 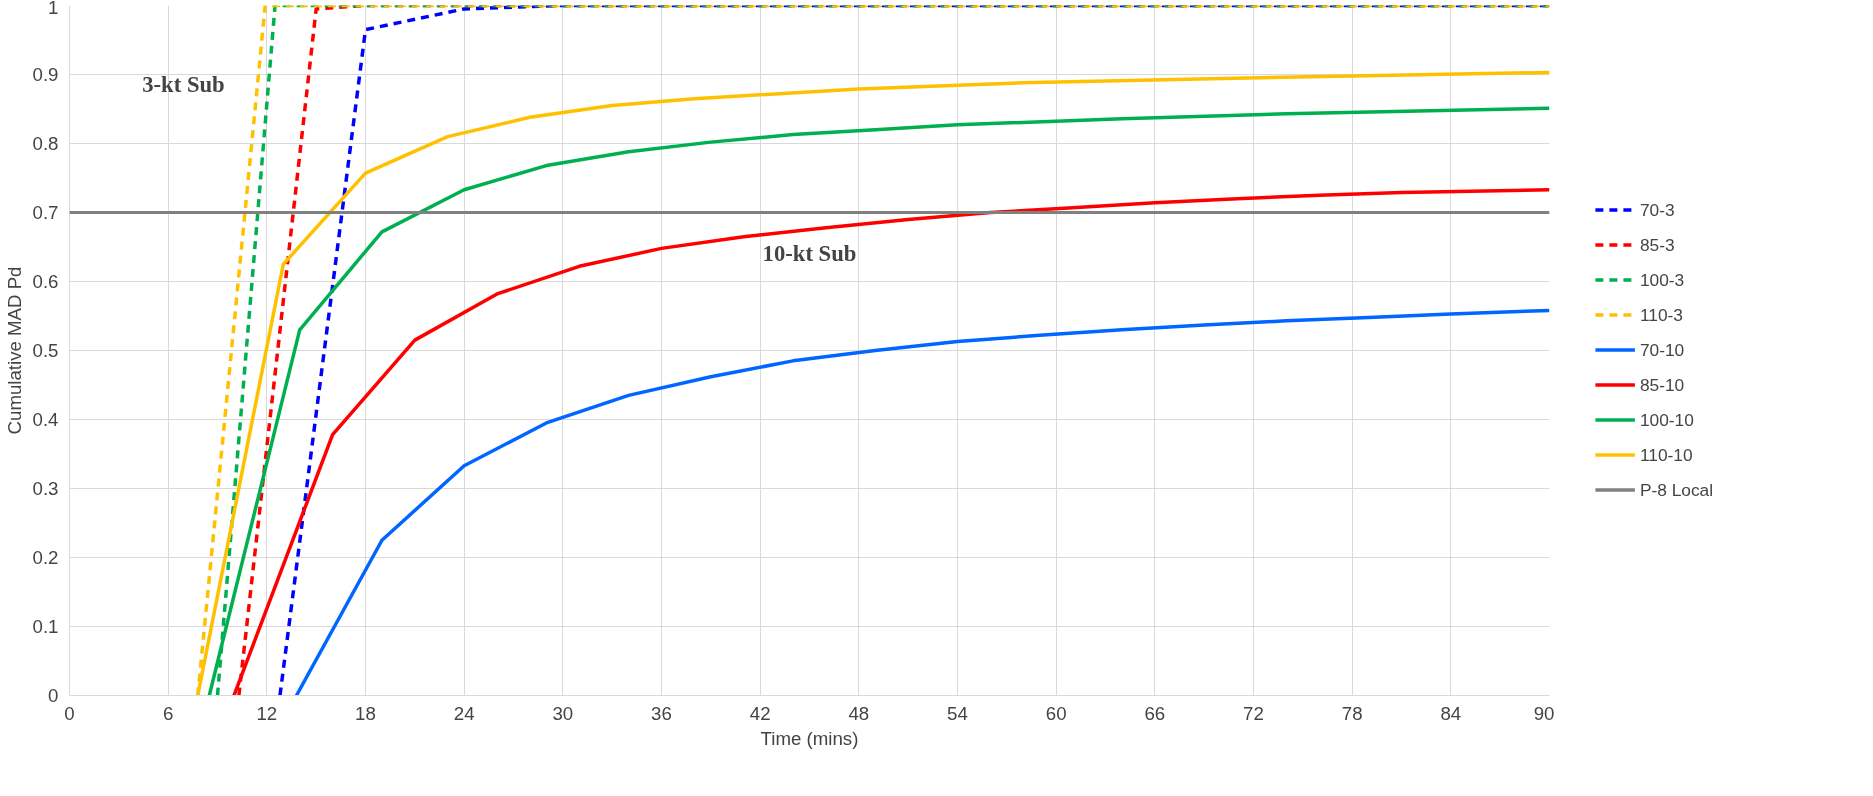 What do you see at coordinates (1451, 713) in the screenshot?
I see `x-tick-label: 84` at bounding box center [1451, 713].